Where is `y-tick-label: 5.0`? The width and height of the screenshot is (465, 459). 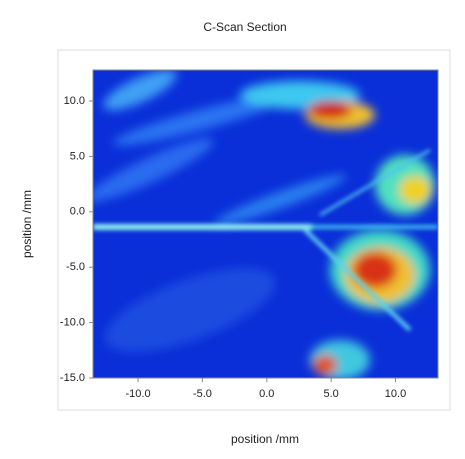
y-tick-label: 5.0 is located at coordinates (77, 156).